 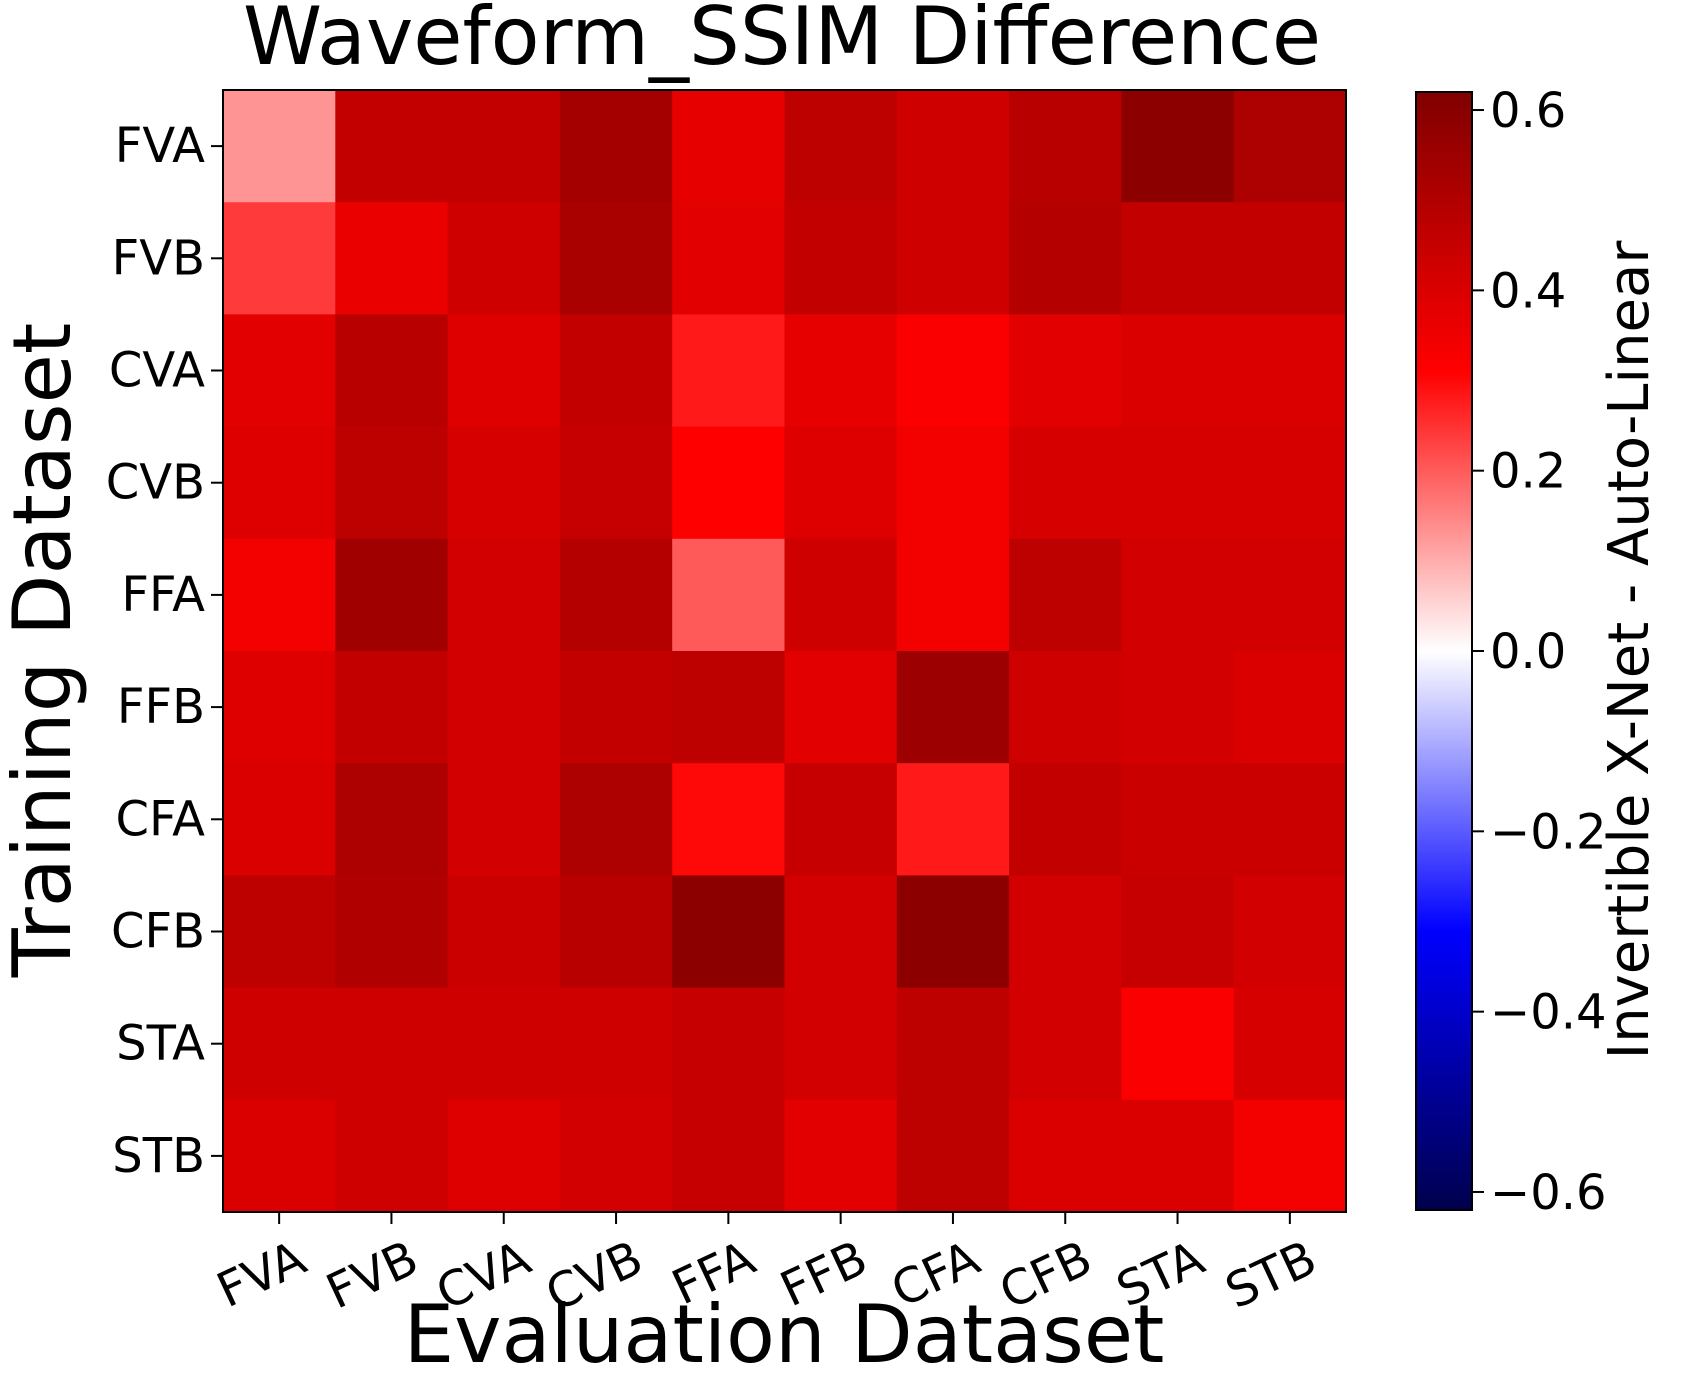 I want to click on heatmap-cell-STB-CFA, so click(x=953, y=1156).